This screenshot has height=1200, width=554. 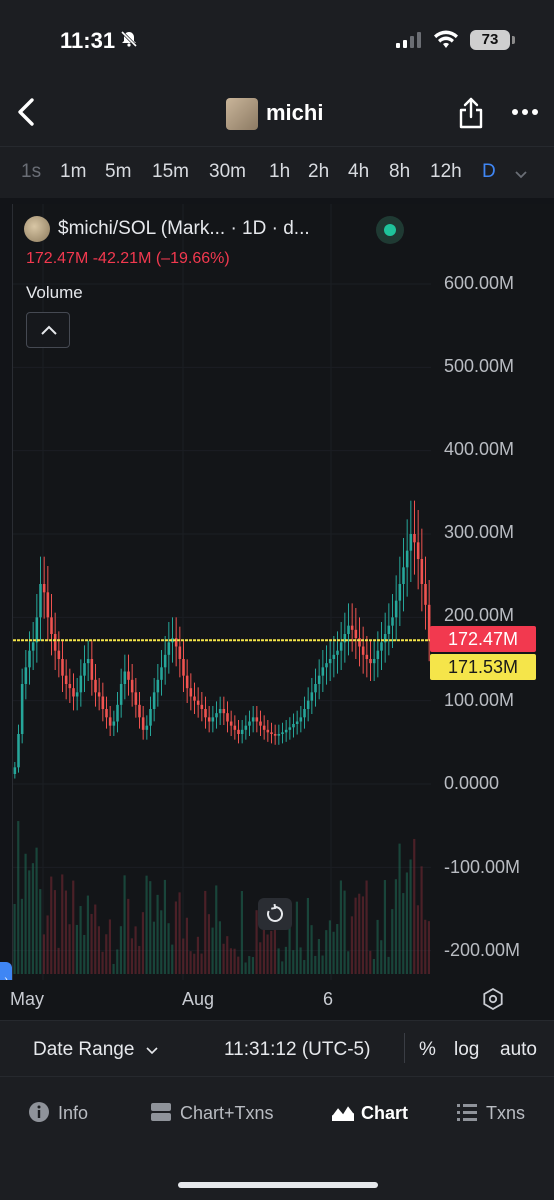 I want to click on more-options-icon, so click(x=525, y=112).